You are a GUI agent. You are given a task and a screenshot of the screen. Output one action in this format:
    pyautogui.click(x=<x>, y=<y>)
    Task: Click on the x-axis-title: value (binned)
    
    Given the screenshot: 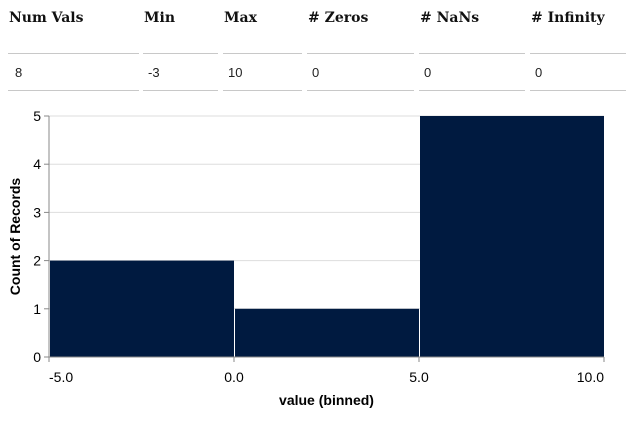 What is the action you would take?
    pyautogui.click(x=326, y=400)
    